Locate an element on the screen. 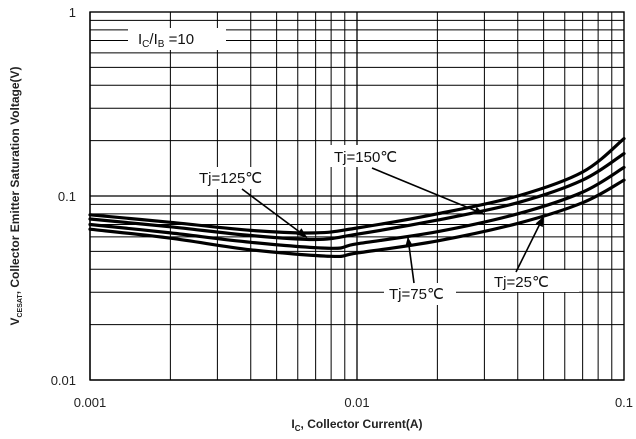 This screenshot has width=636, height=439. label-tj150: Tj=150℃ is located at coordinates (370, 156).